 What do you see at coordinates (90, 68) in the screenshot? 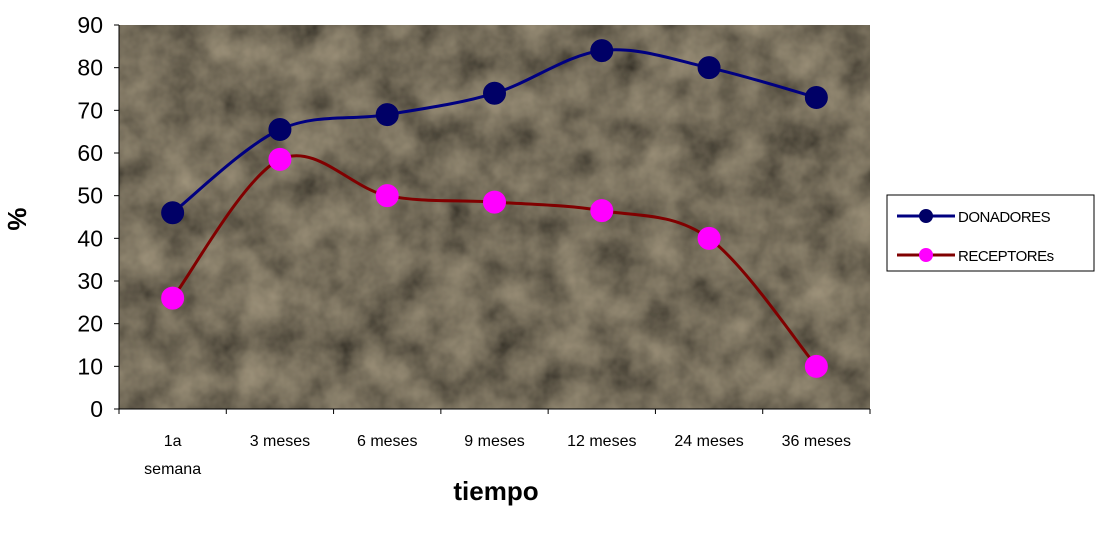
I see `y-tick-label: 80` at bounding box center [90, 68].